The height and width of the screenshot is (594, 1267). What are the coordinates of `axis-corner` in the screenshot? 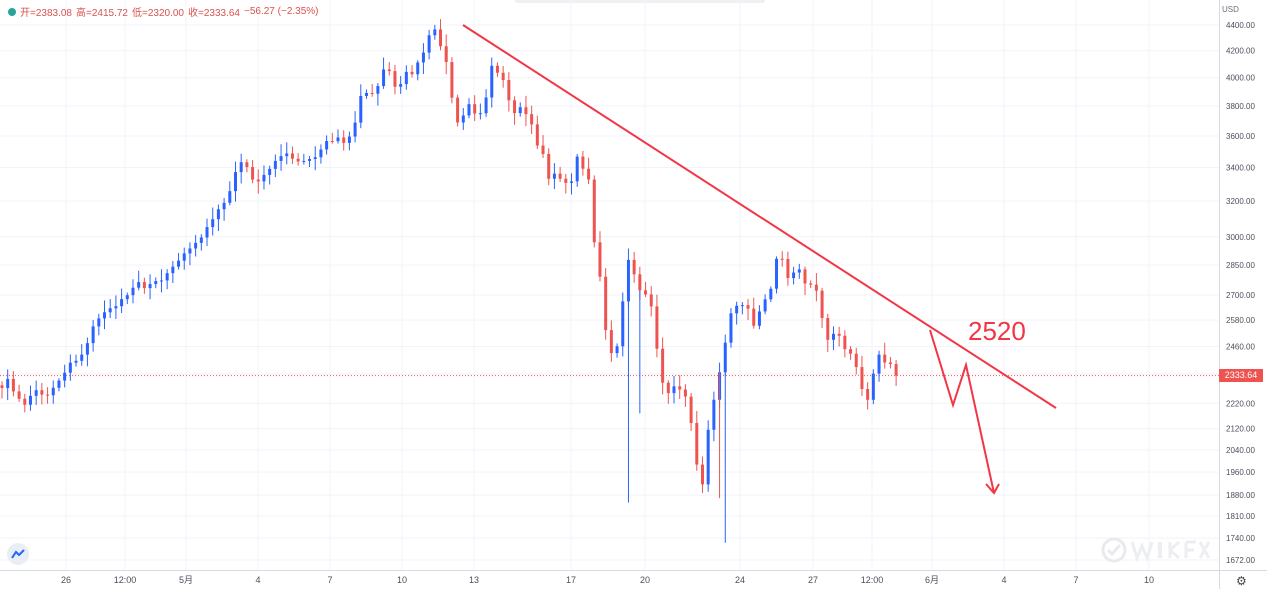 It's located at (1243, 579).